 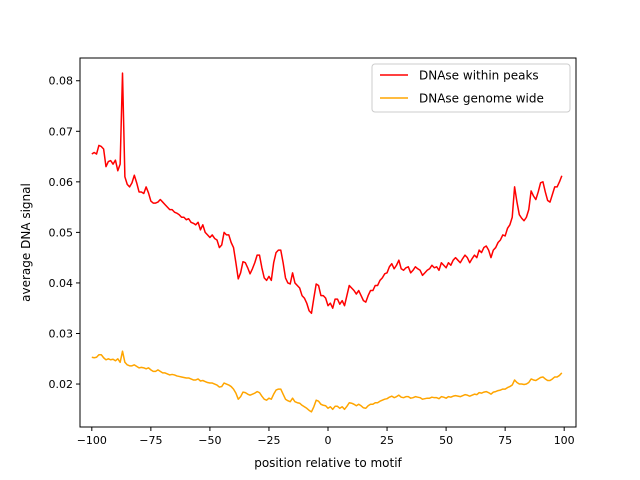 I want to click on series-line-dnase-genome-wide, so click(x=327, y=381).